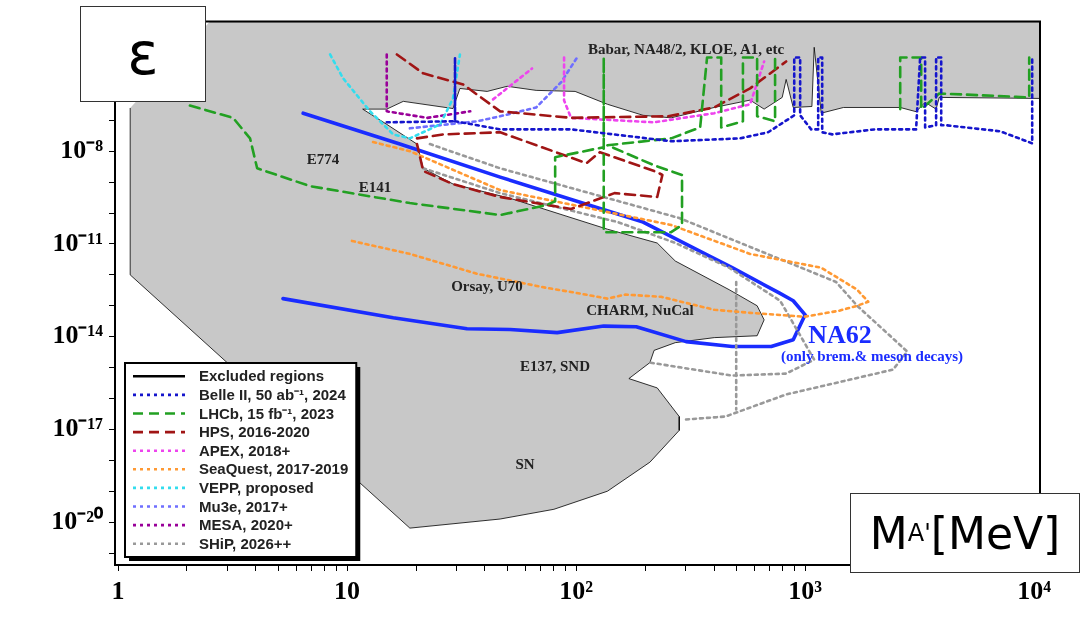  I want to click on annotation: E137, SND, so click(555, 365).